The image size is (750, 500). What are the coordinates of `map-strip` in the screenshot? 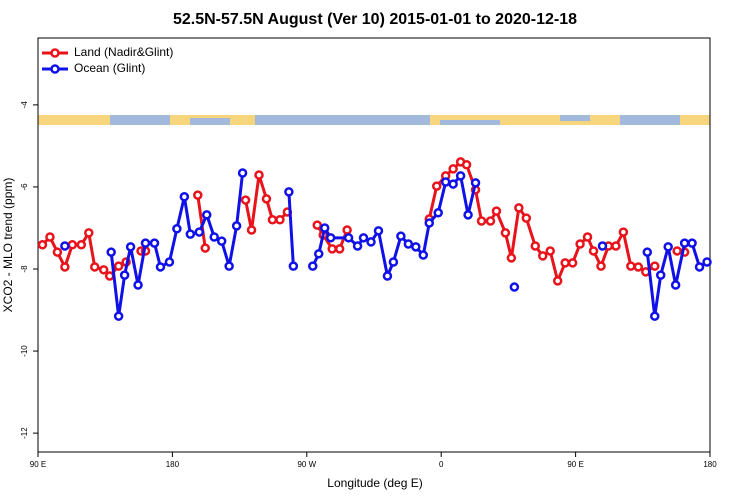 It's located at (374, 120).